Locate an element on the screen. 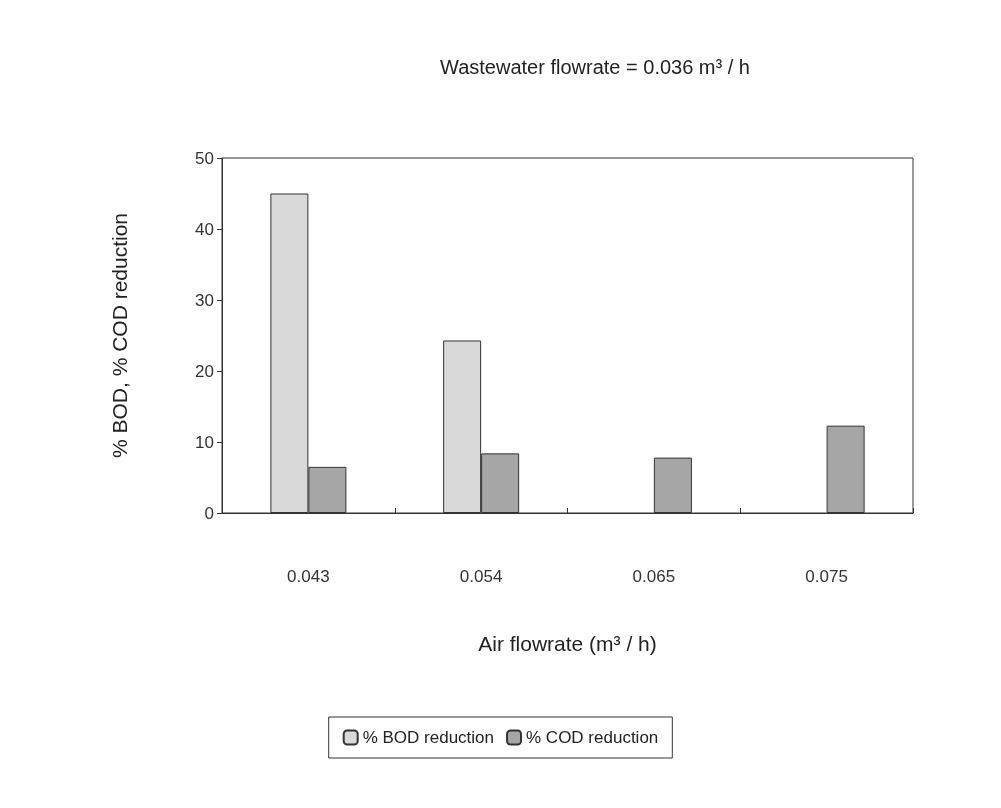  x-tick-label: 0.075 is located at coordinates (826, 576).